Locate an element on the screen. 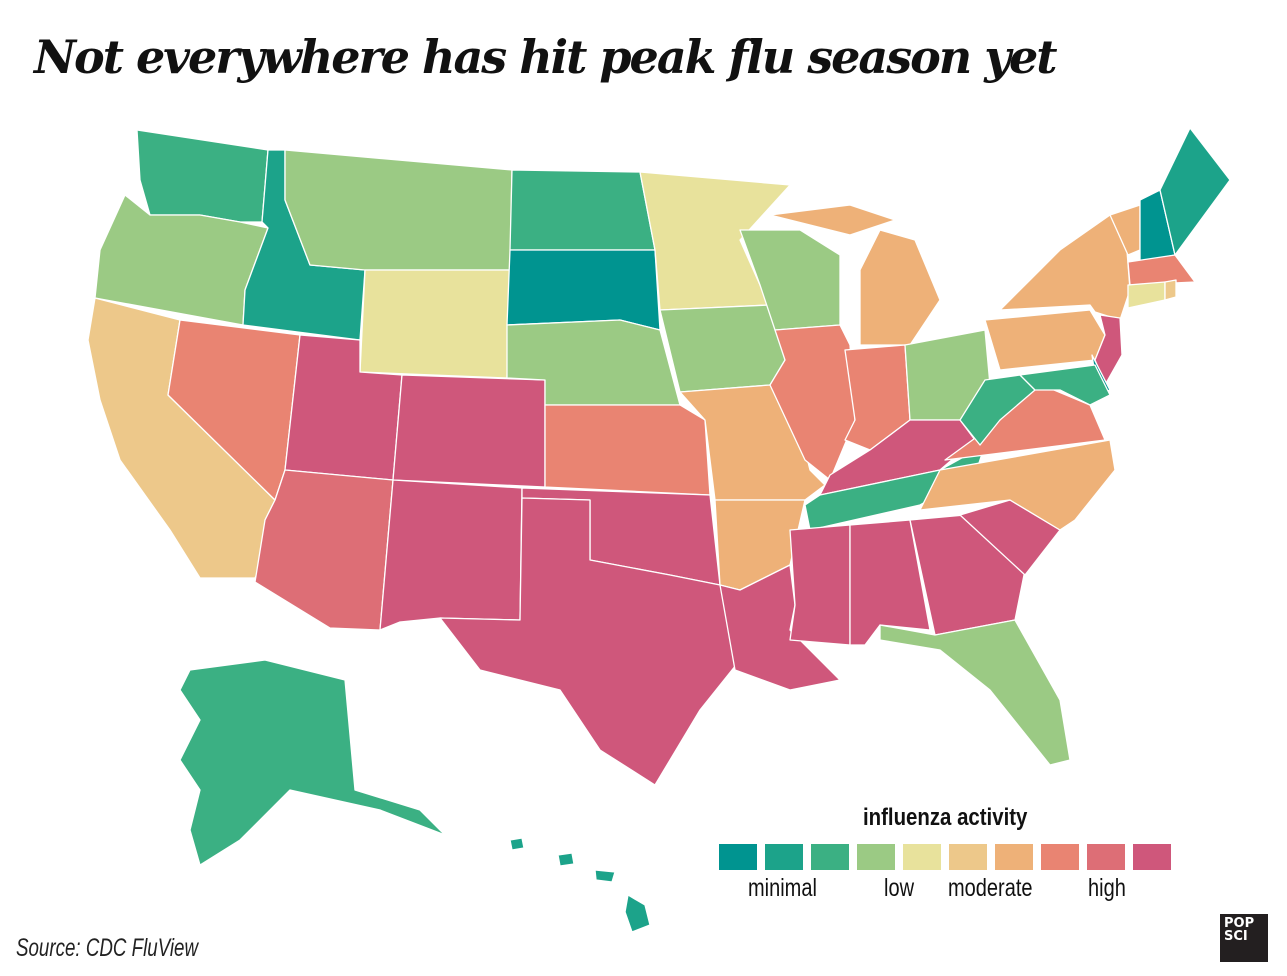  state-ak is located at coordinates (312, 762).